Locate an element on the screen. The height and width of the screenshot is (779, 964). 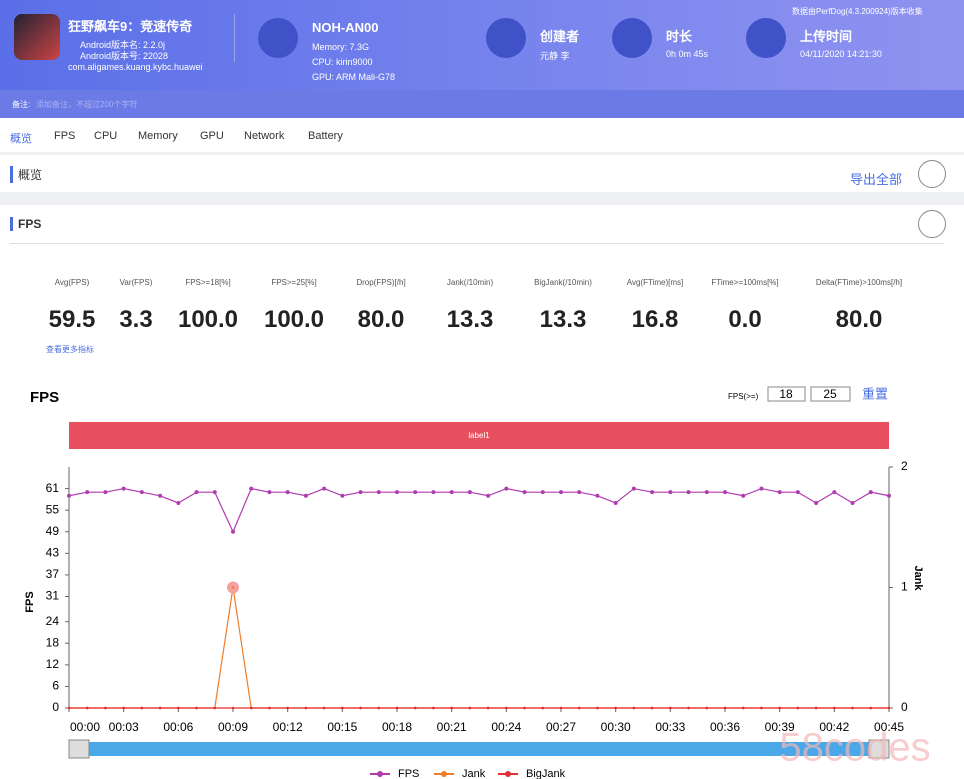
duration-label: 时长 is located at coordinates (679, 36).